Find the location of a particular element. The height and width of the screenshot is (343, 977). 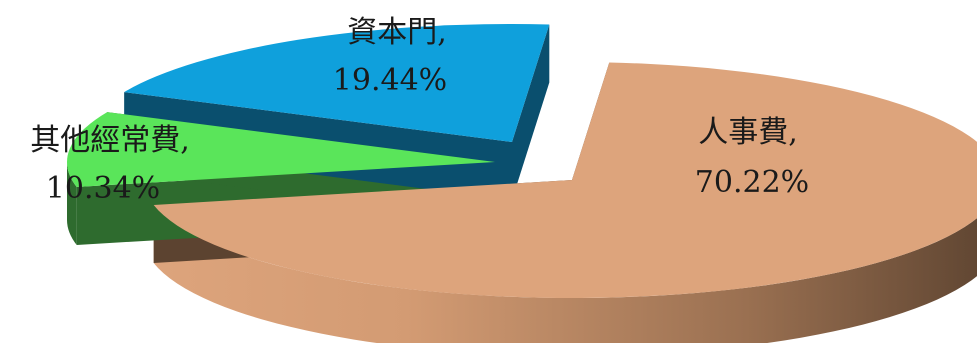

slice-other-operating is located at coordinates (280, 149).